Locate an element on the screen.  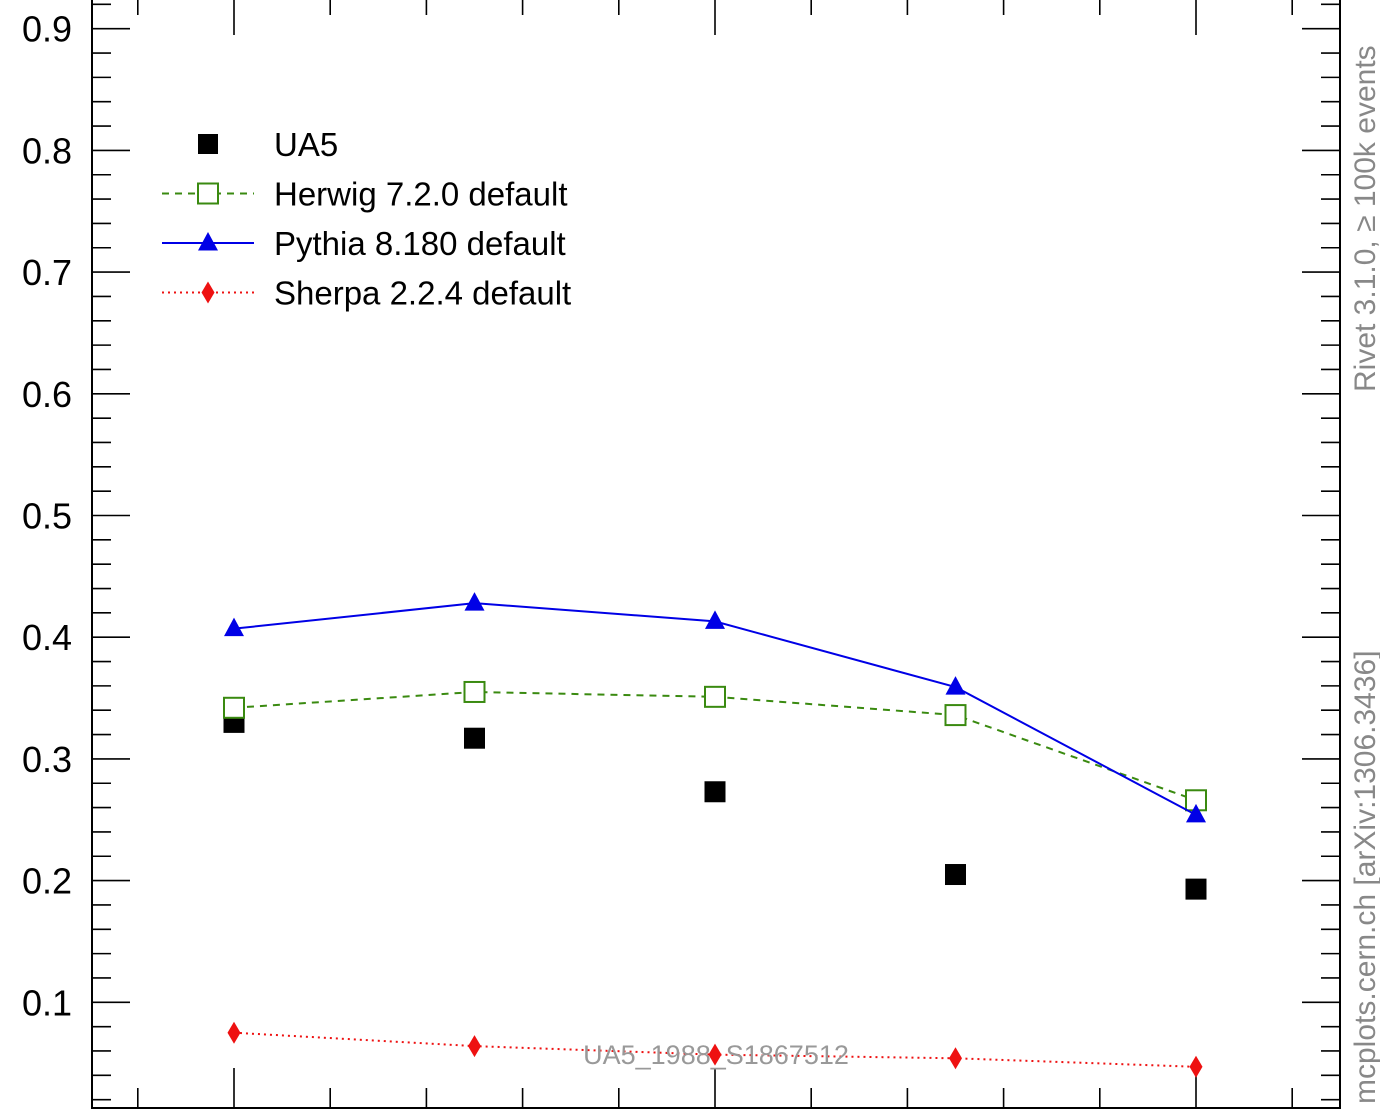
series-ua5 is located at coordinates (715, 805).